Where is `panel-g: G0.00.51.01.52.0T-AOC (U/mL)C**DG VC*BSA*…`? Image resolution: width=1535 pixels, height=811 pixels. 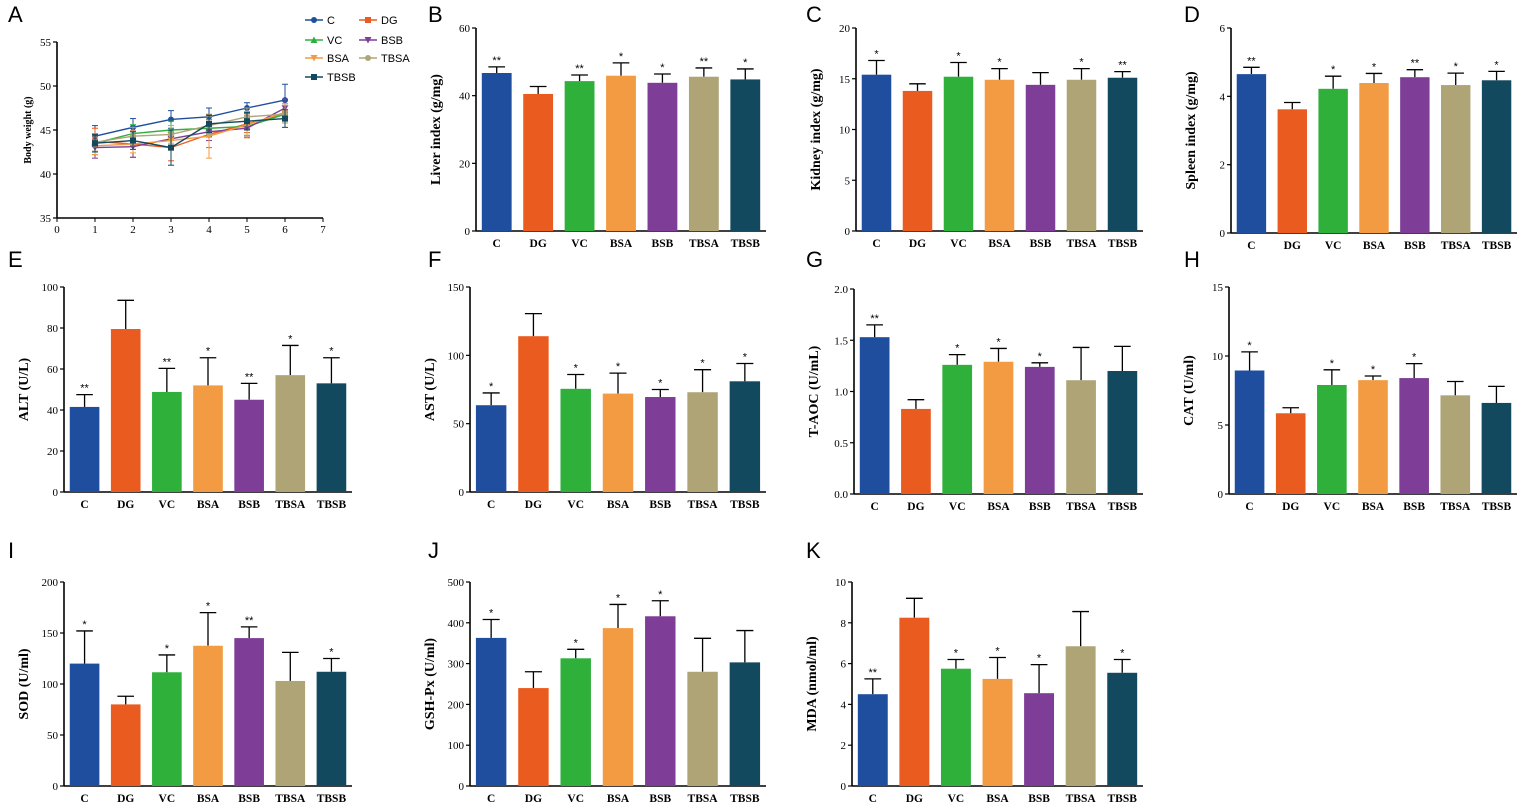
panel-g: G0.00.51.01.52.0T-AOC (U/mL)C**DG VC*BSA*… is located at coordinates (974, 380).